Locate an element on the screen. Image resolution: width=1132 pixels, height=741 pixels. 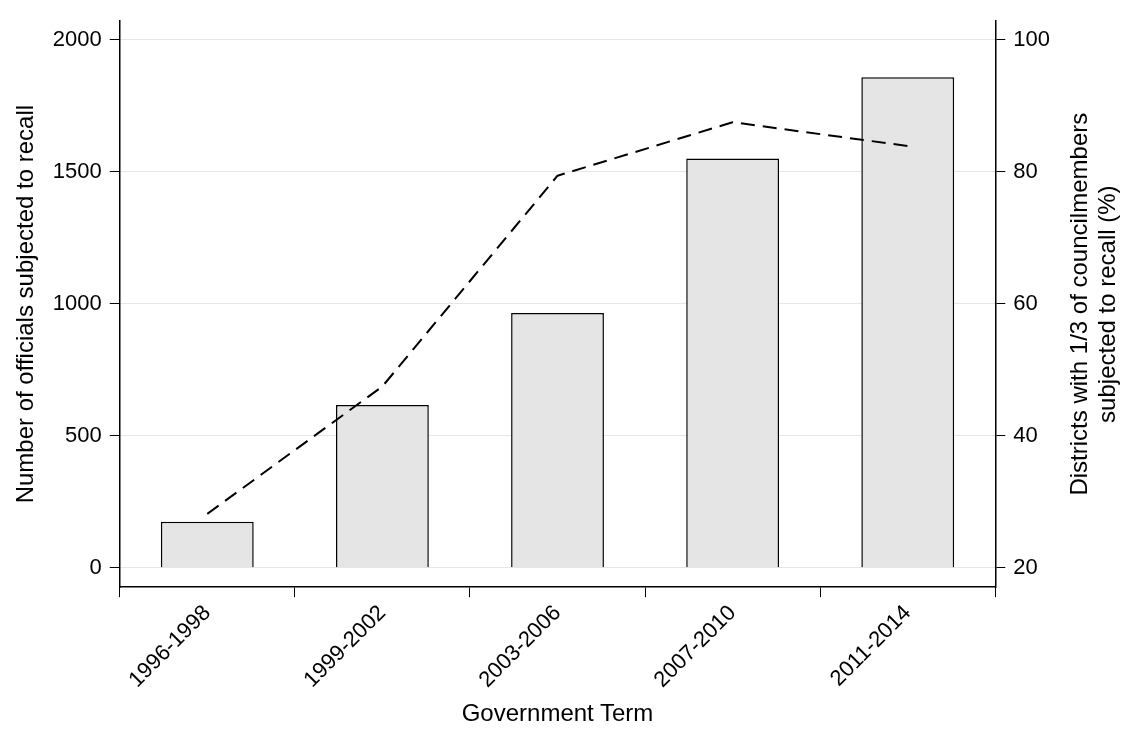
y2-tick-label: 20 is located at coordinates (1025, 567).